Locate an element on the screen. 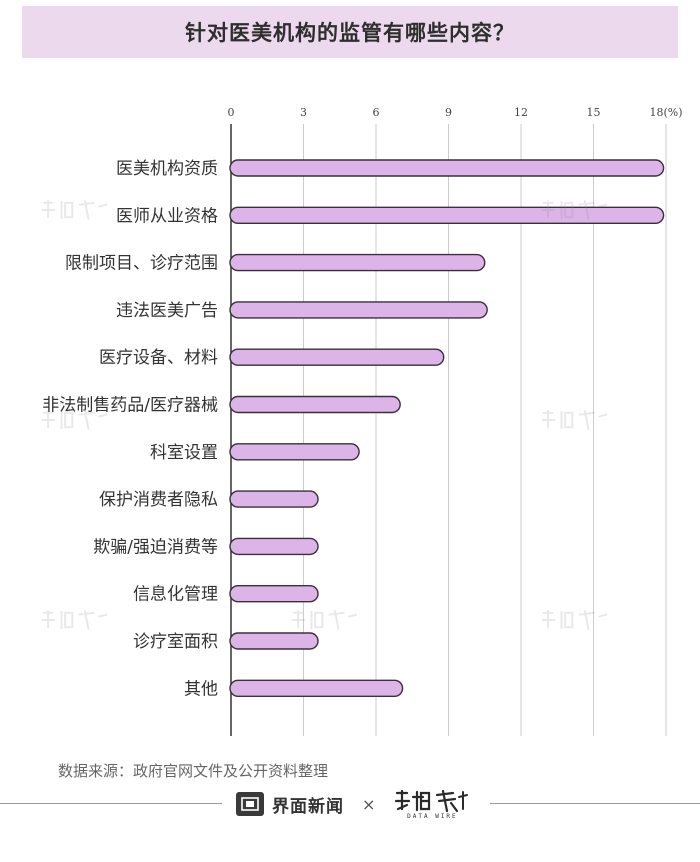  footer-brand: 界面新闻 × DATA WIRE is located at coordinates (353, 804).